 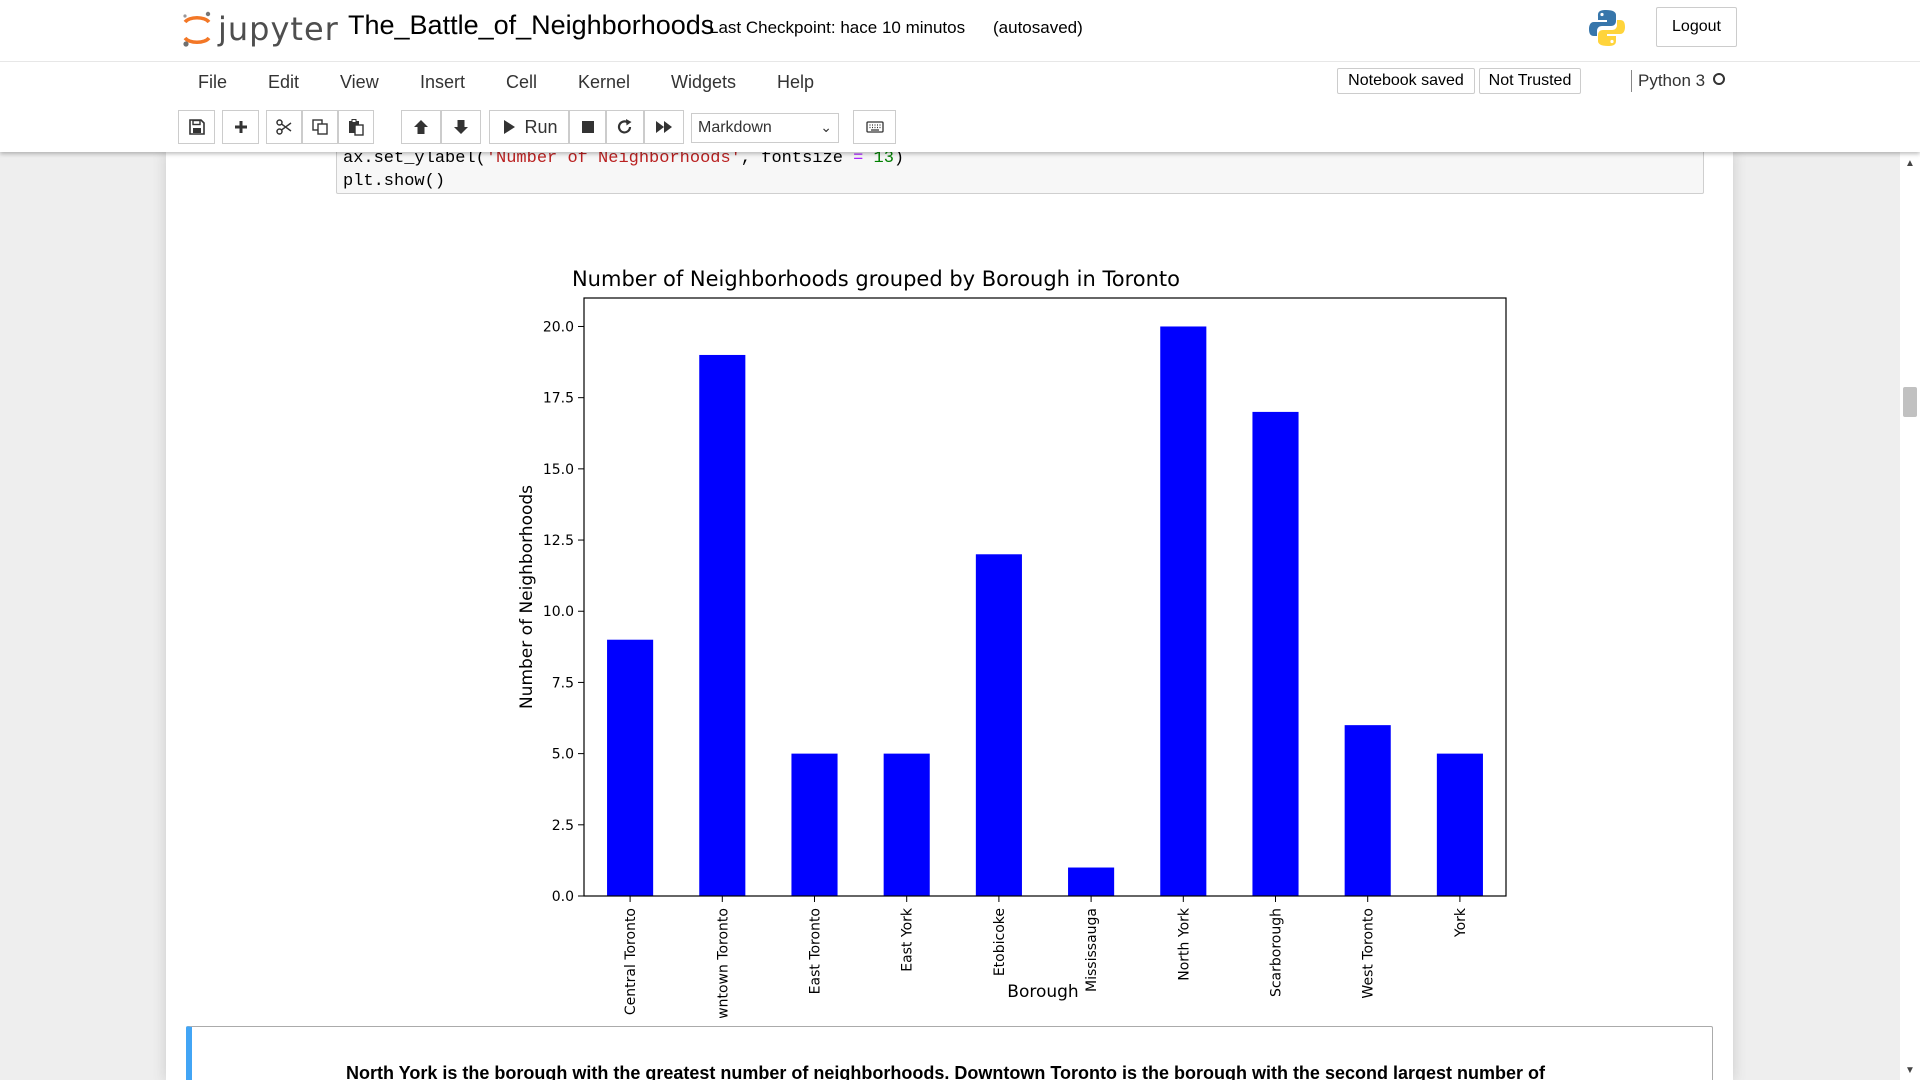 I want to click on y-axis-label: Number of Neighborhoods, so click(x=527, y=597).